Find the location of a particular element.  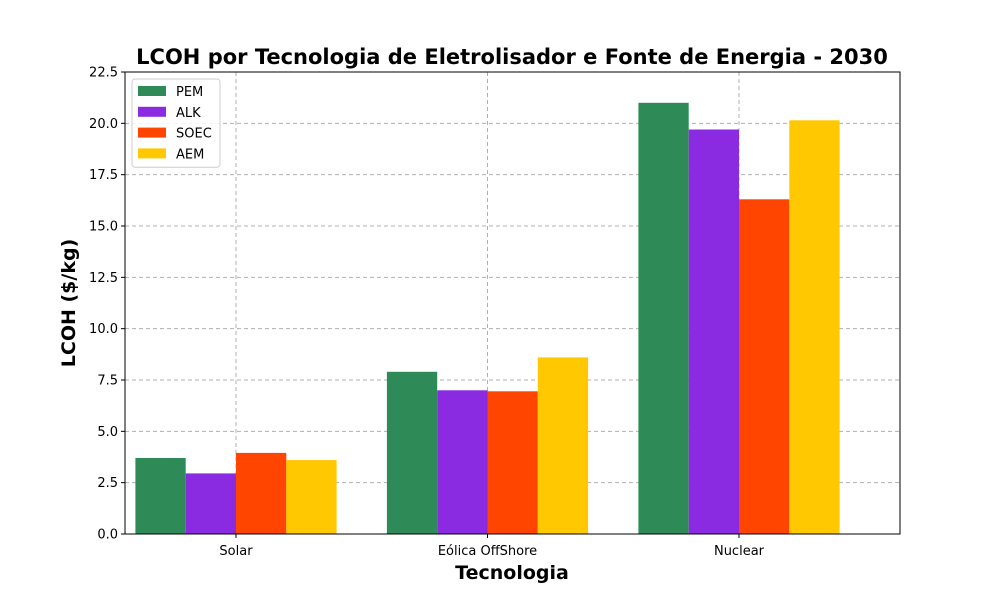

legend-box is located at coordinates (176, 123).